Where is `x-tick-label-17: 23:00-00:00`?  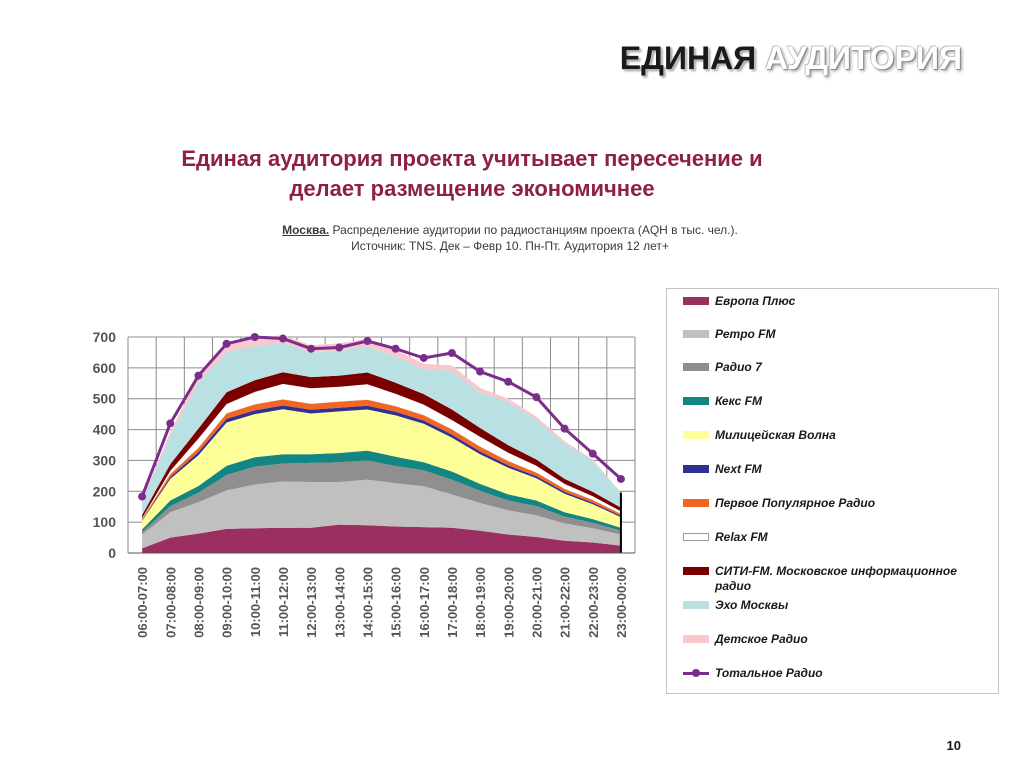 x-tick-label-17: 23:00-00:00 is located at coordinates (621, 602).